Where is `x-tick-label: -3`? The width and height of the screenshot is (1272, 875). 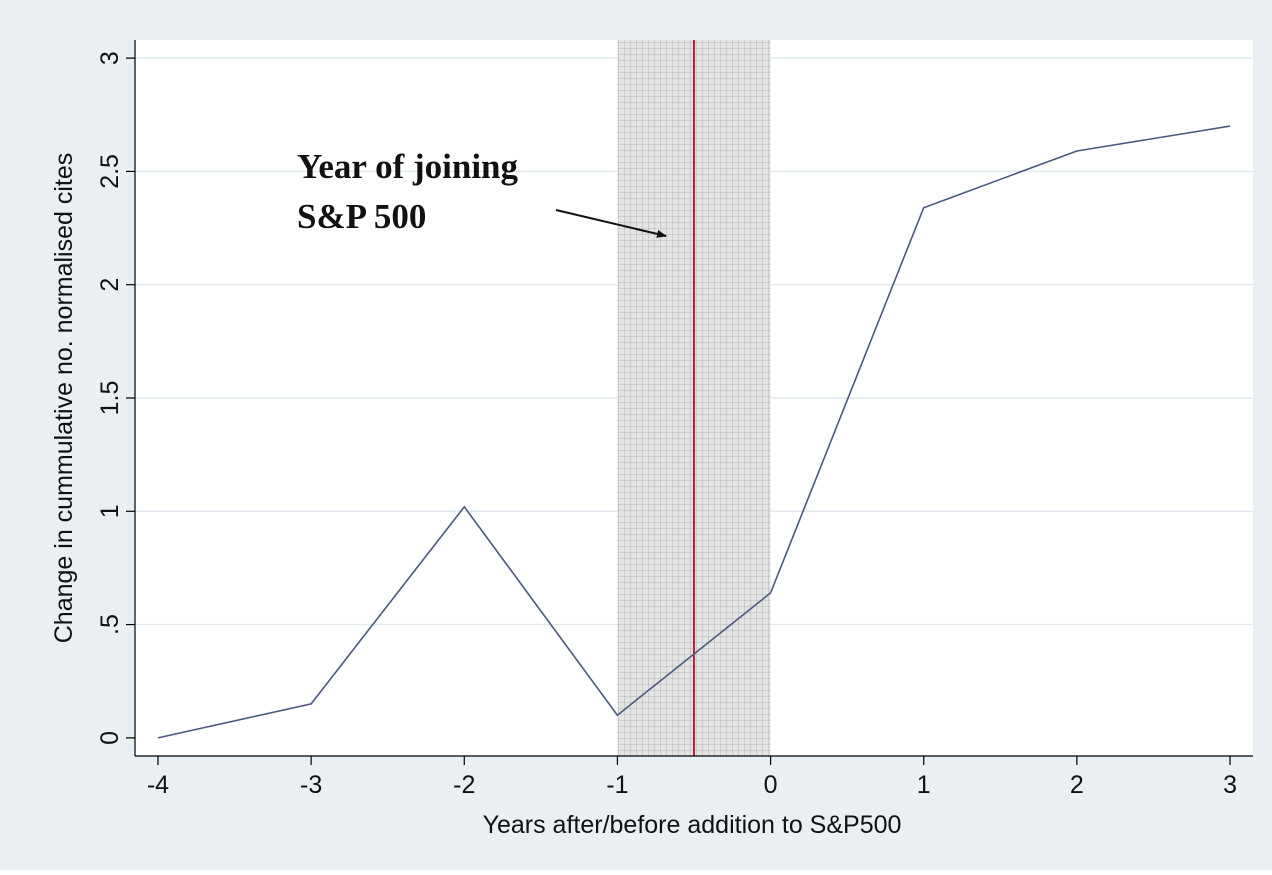 x-tick-label: -3 is located at coordinates (311, 785).